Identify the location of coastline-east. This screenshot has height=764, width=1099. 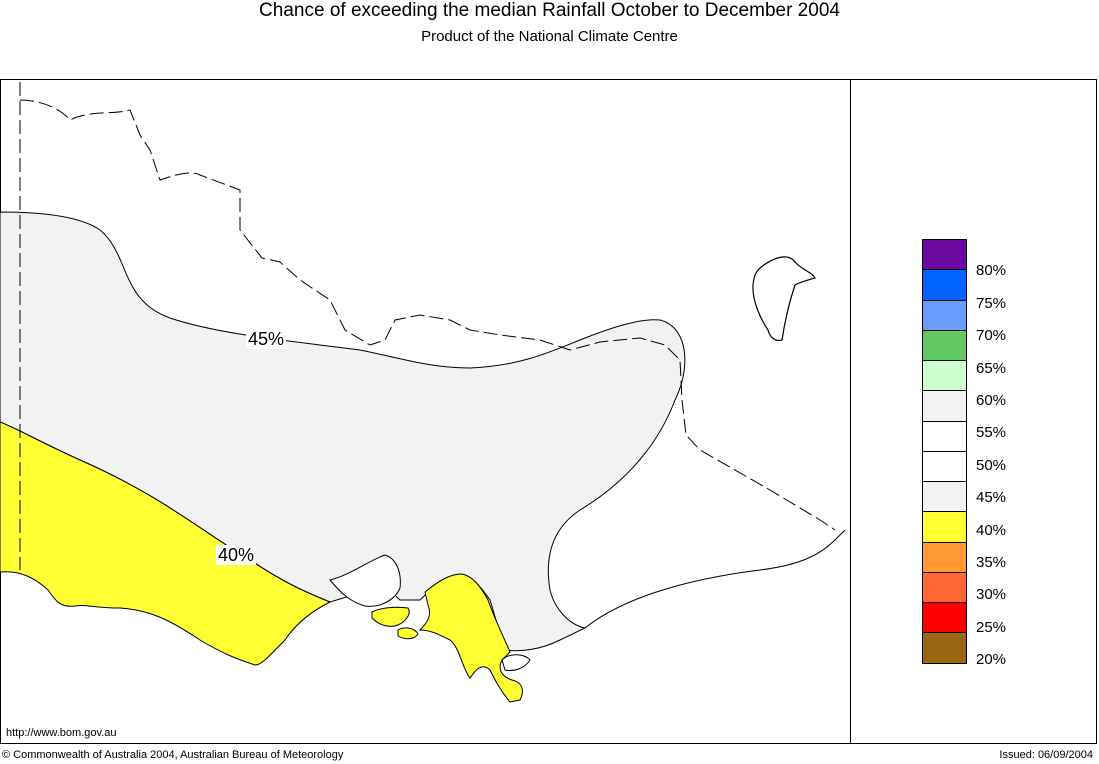
(715, 579).